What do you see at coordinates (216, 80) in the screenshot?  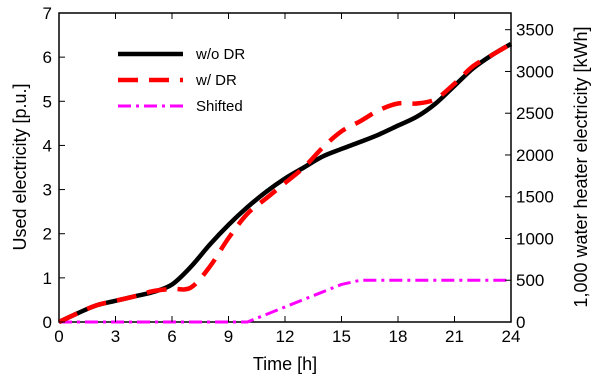 I see `legend-label-1: w/ DR` at bounding box center [216, 80].